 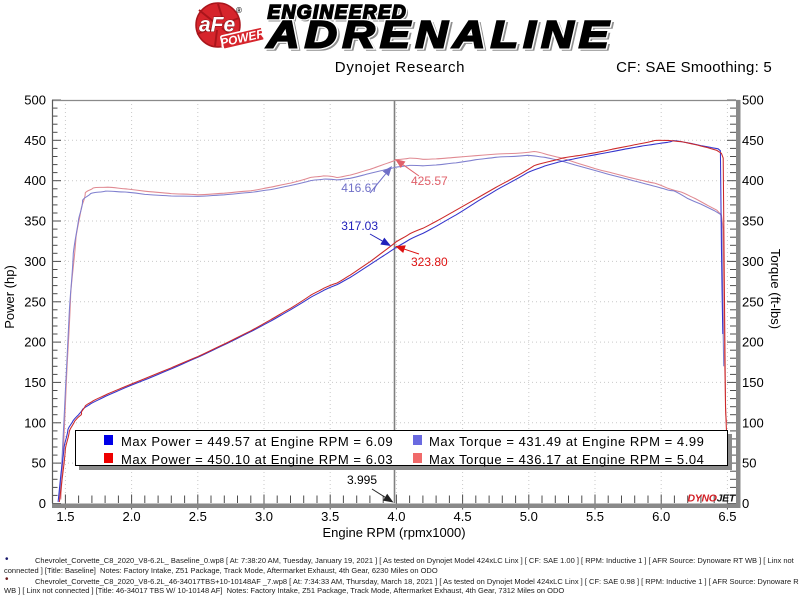 What do you see at coordinates (9, 297) in the screenshot?
I see `svg-text: Power (hp)` at bounding box center [9, 297].